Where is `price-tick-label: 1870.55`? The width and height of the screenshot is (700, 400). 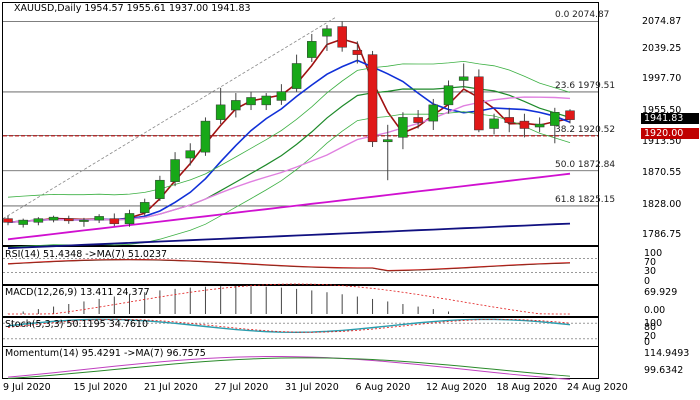
price-tick-label: 1870.55 is located at coordinates (662, 173).